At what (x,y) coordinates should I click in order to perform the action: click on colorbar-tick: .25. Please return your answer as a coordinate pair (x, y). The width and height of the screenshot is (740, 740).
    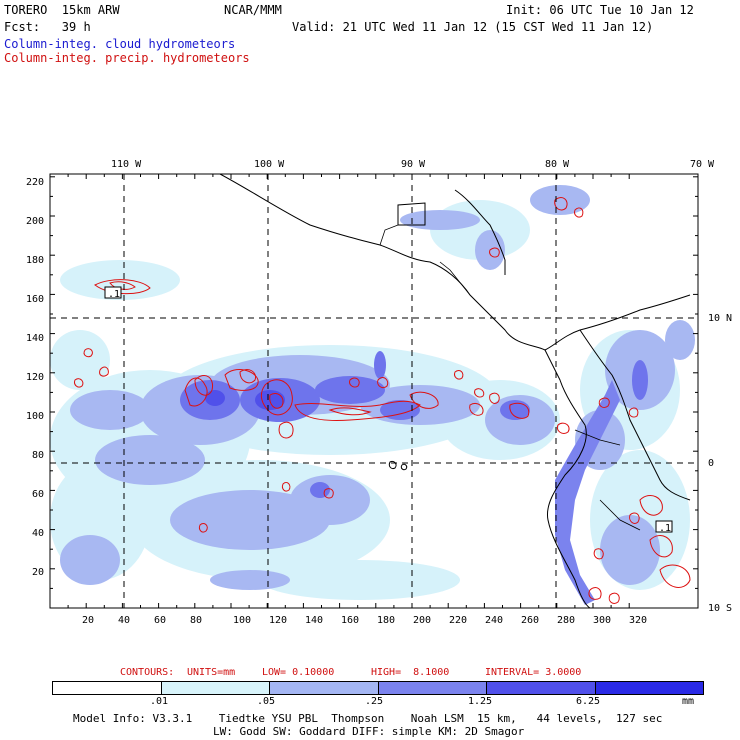
    Looking at the image, I should click on (374, 701).